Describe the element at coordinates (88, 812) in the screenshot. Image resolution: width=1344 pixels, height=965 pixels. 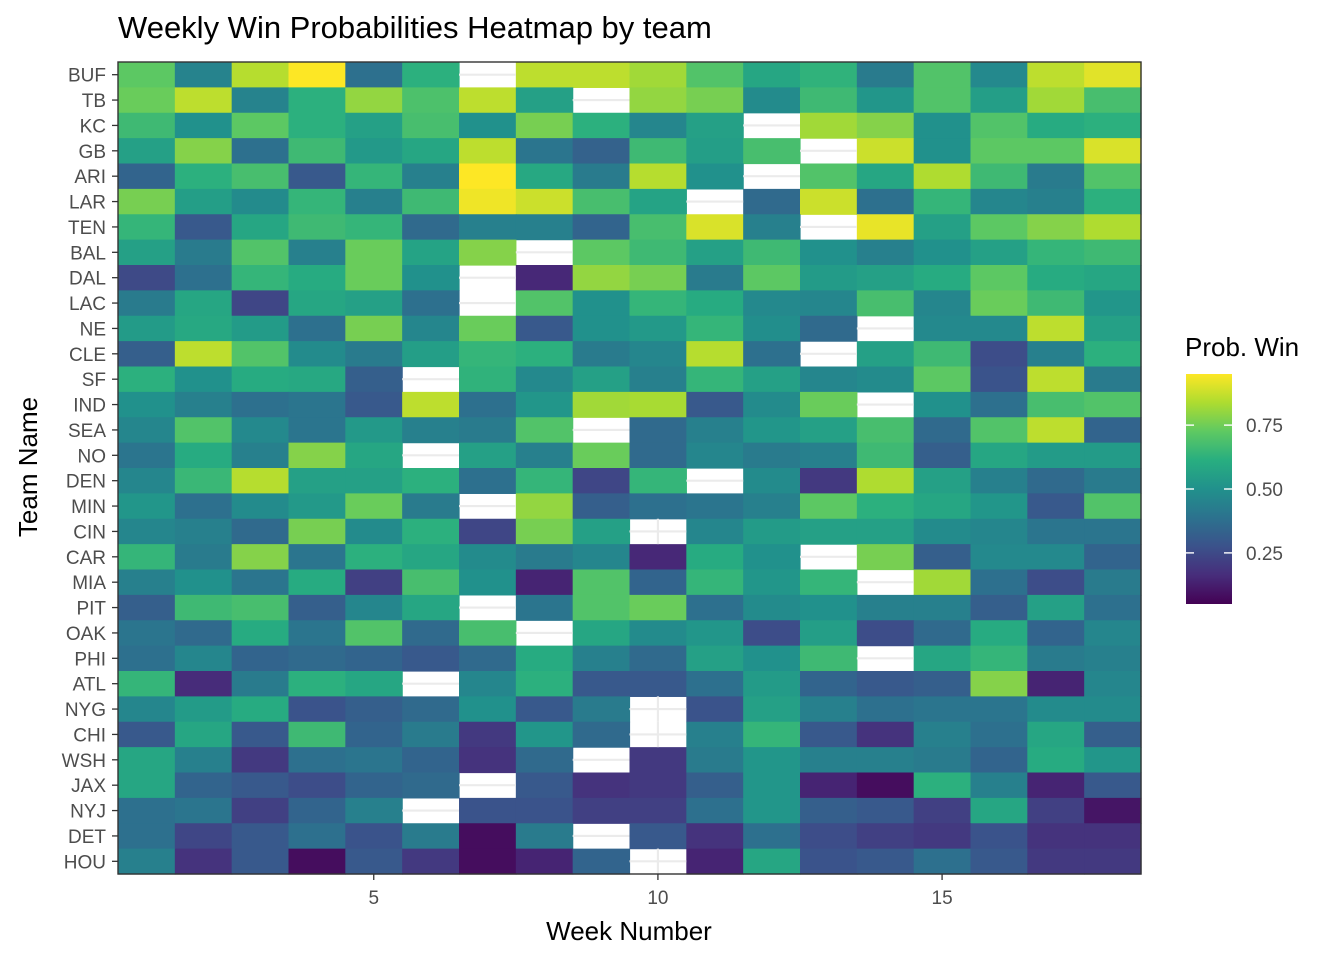
I see `y-tick-label: NYJ` at that location.